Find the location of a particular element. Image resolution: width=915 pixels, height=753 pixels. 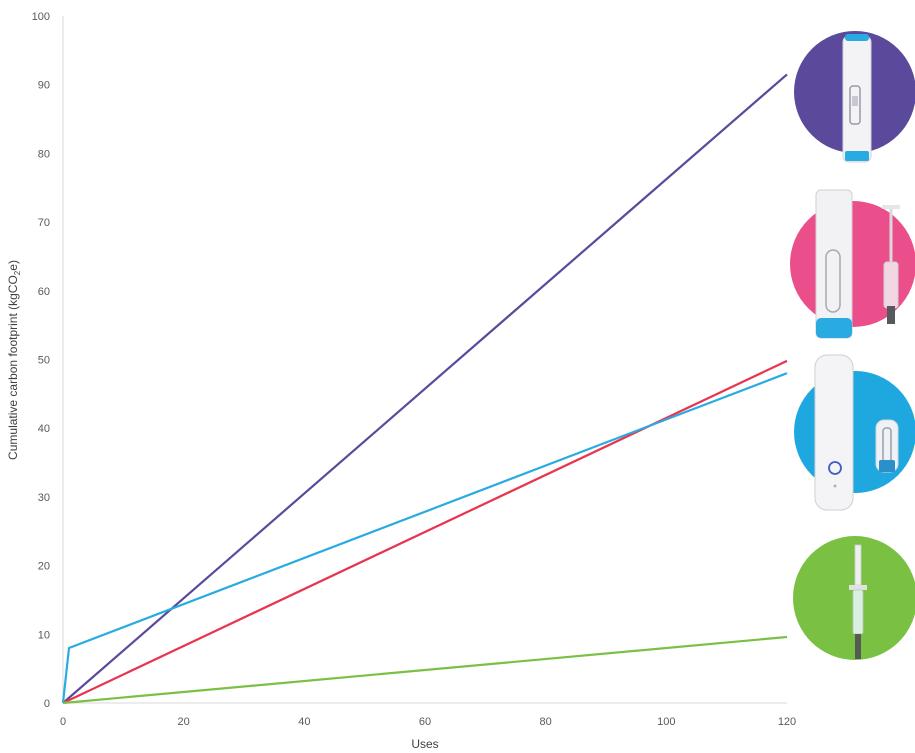

x-axis-title: Uses is located at coordinates (424, 744).